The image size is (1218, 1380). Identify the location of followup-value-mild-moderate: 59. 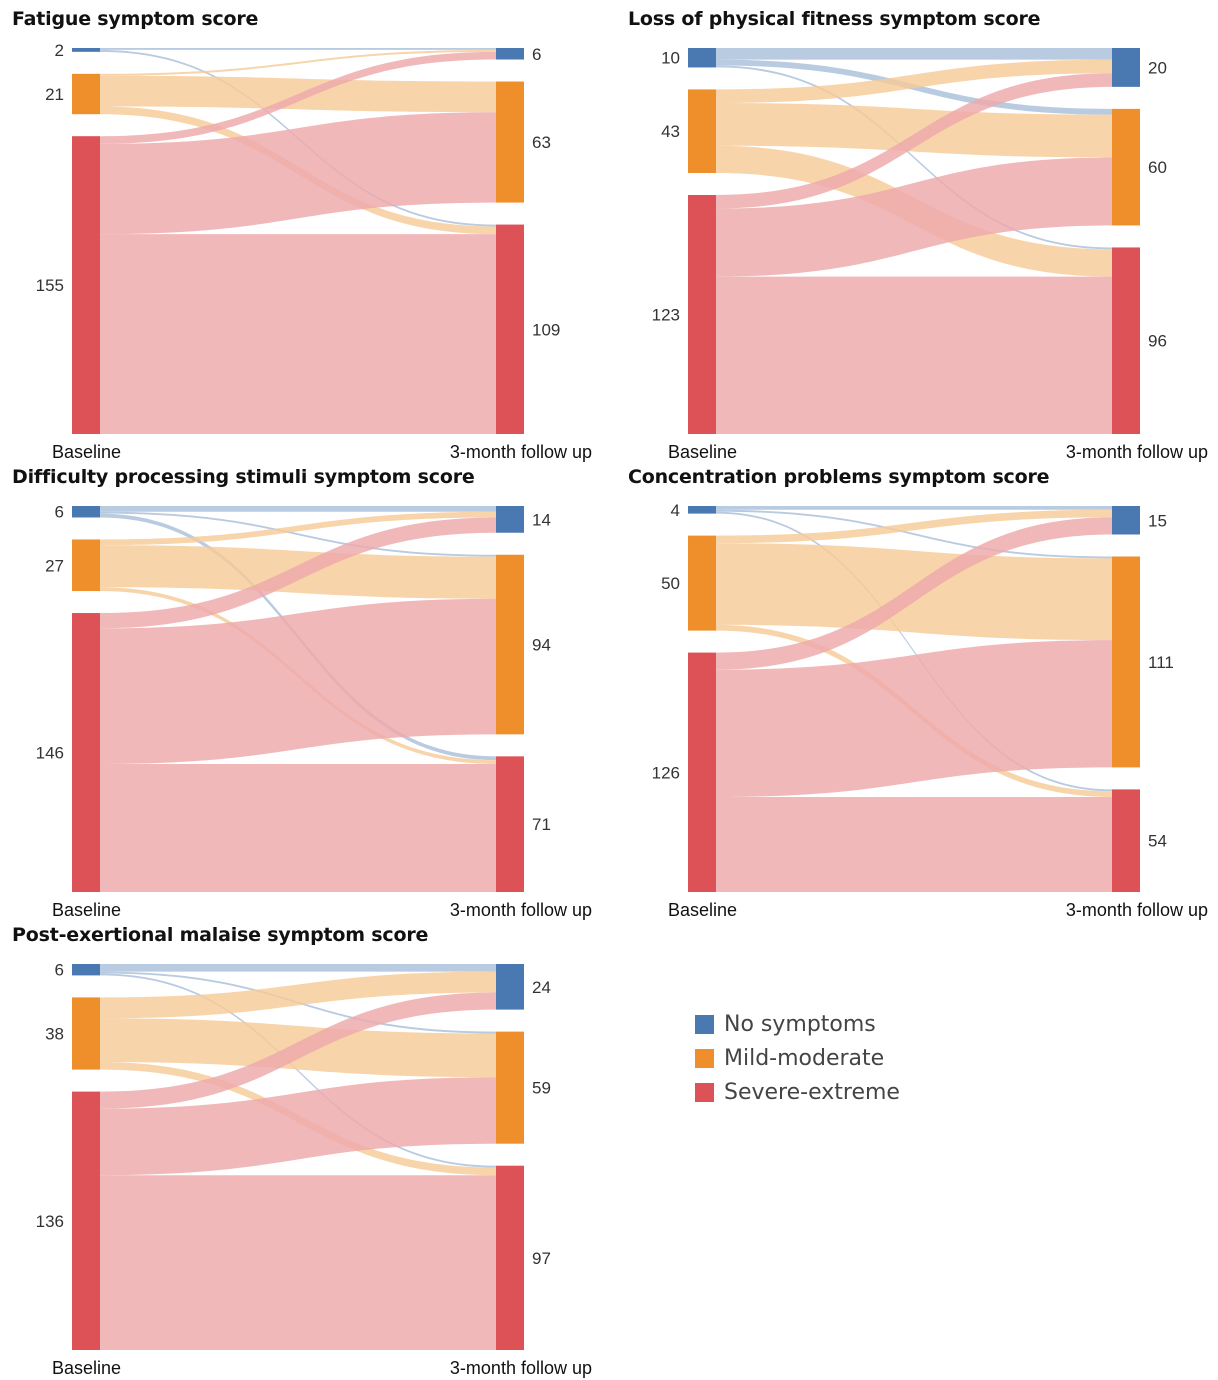
(541, 1088).